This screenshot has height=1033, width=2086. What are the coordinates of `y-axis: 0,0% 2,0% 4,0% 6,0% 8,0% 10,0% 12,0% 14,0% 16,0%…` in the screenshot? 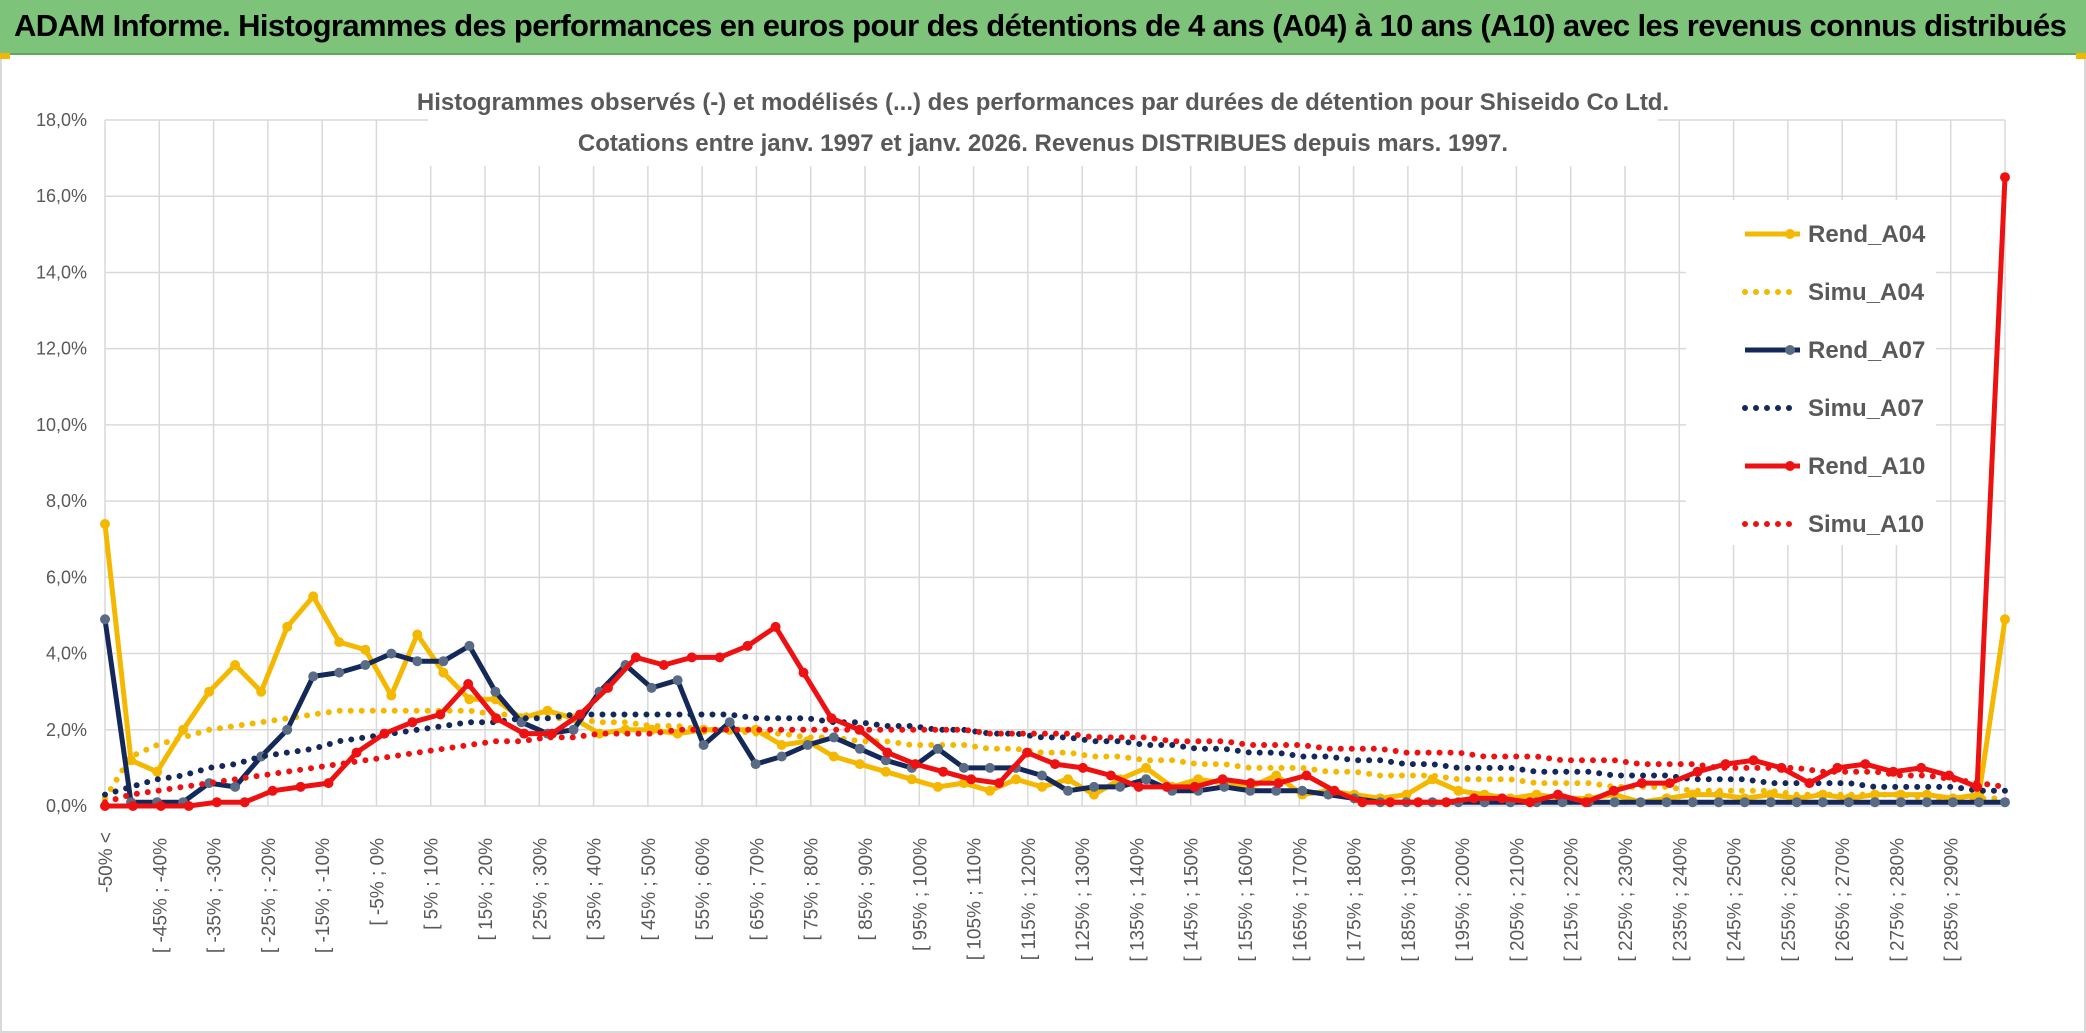 It's located at (61, 463).